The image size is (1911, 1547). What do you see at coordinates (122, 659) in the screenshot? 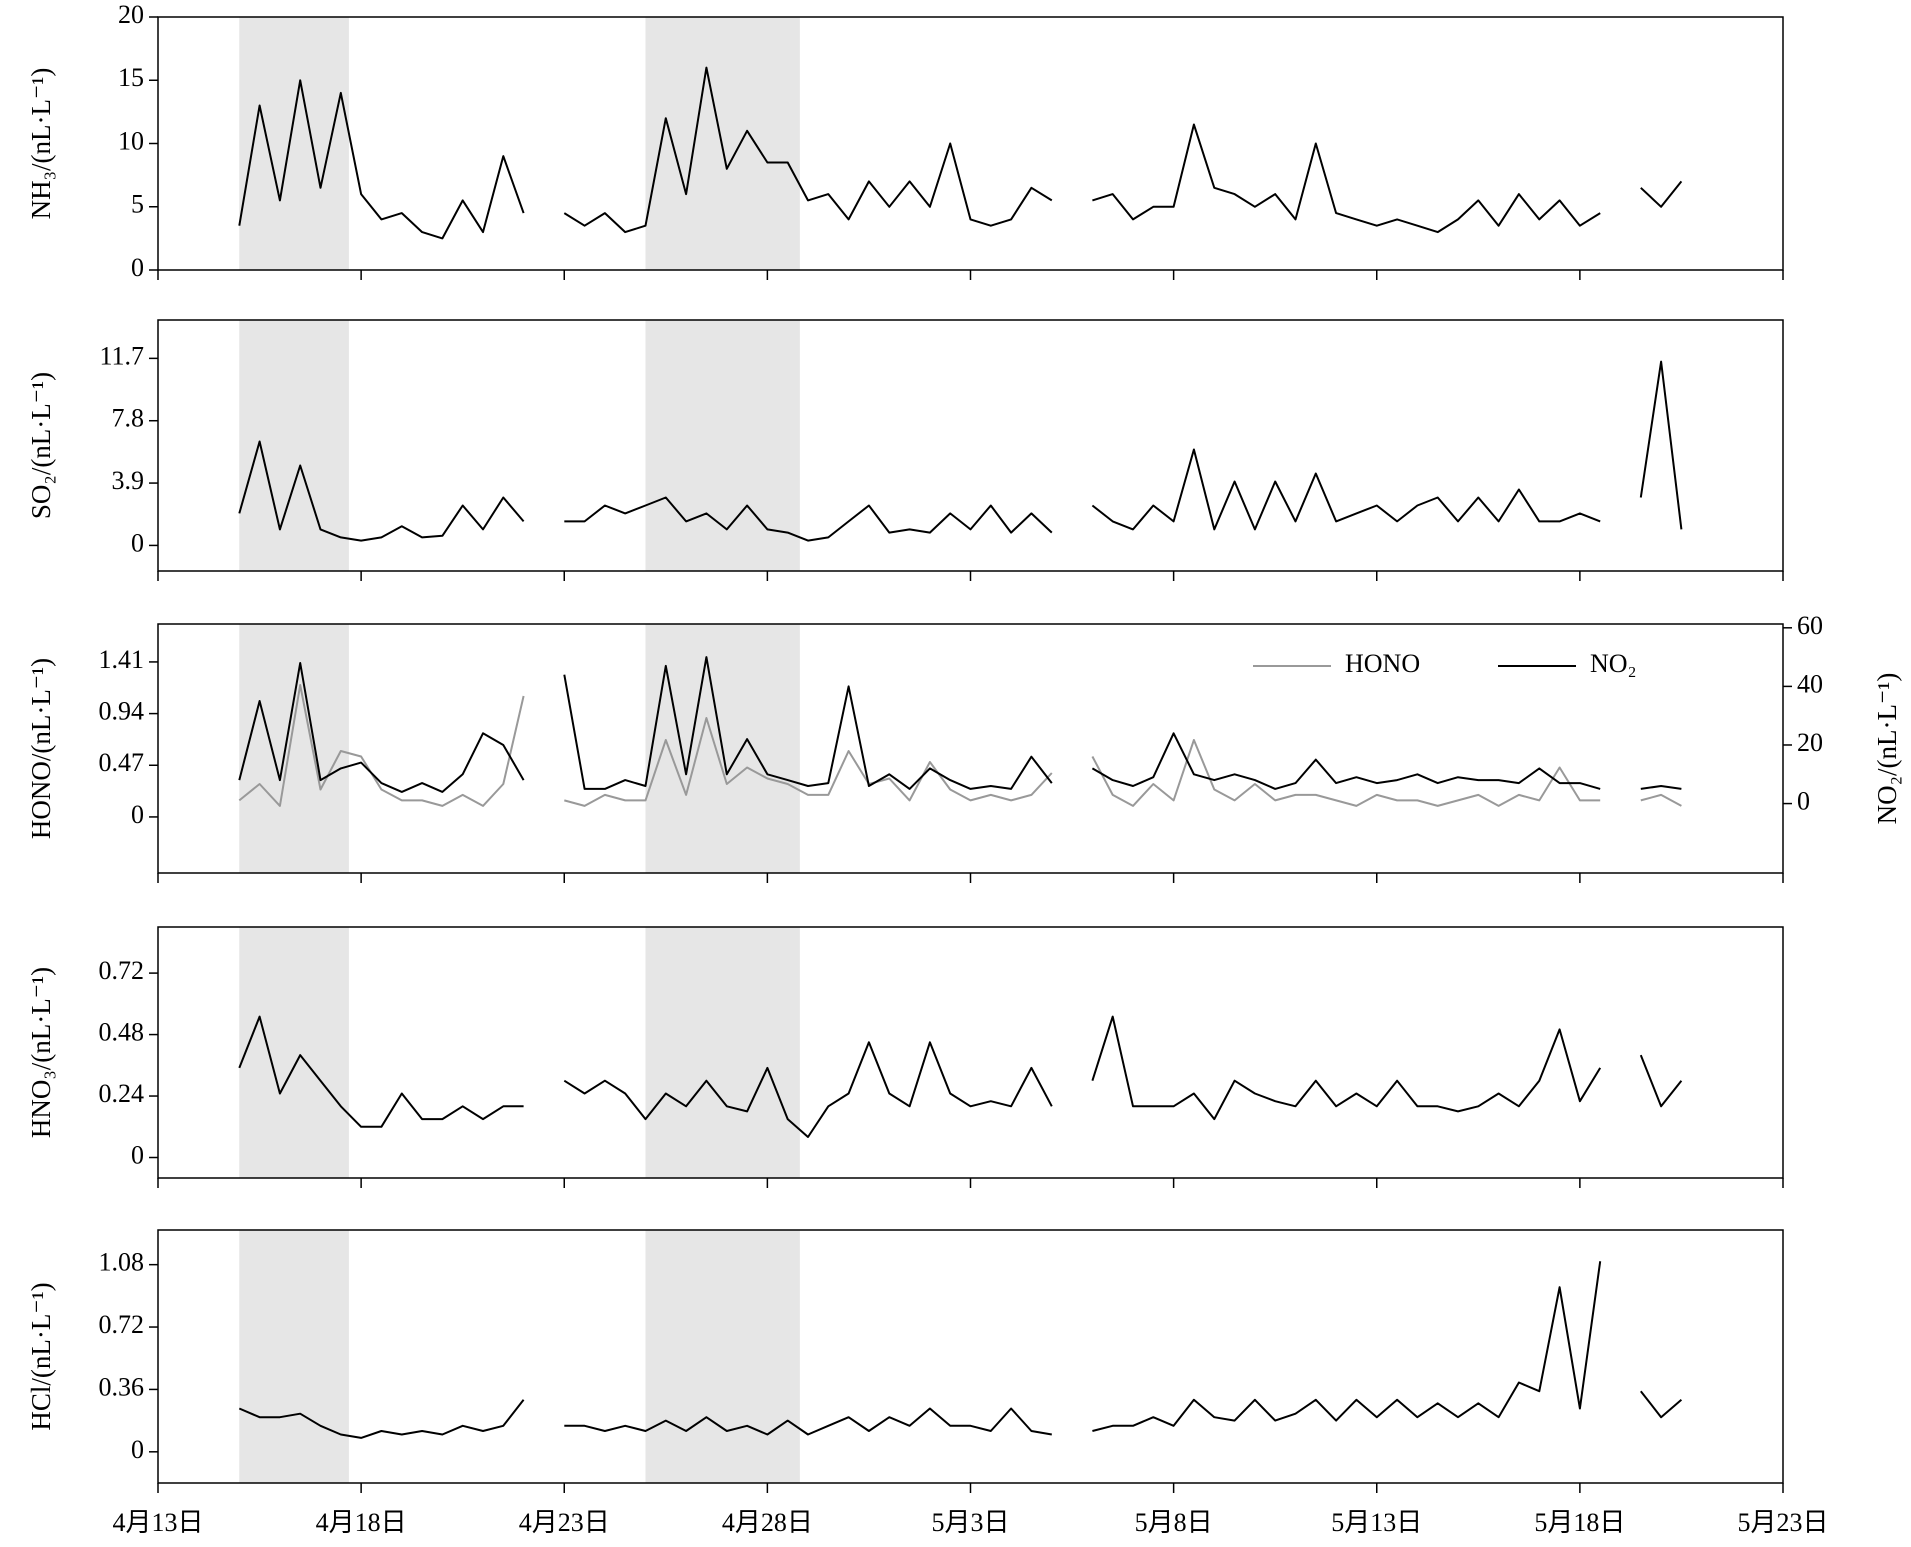
I see `y-tick-label: 1.41` at bounding box center [122, 659].